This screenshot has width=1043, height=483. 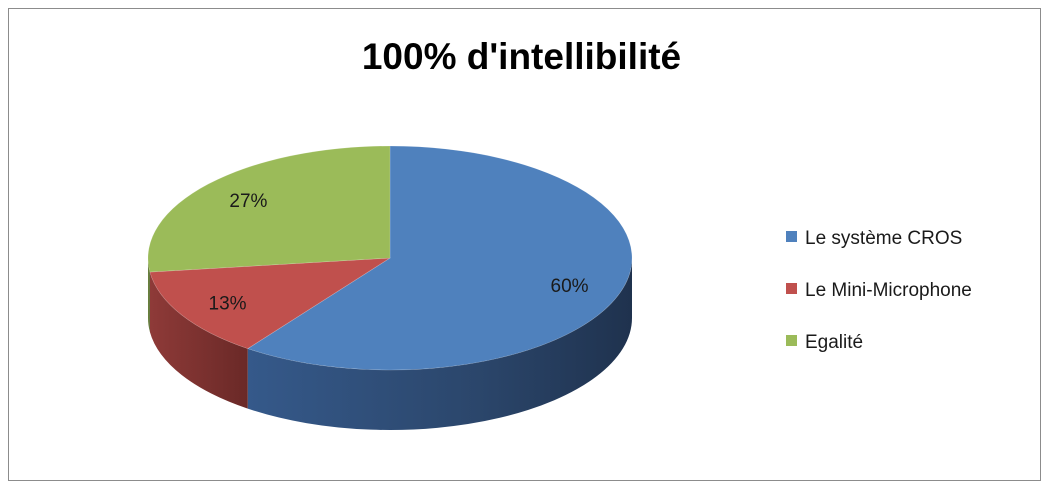 I want to click on legend-item-mini-microphone: Le Mini-Microphone, so click(x=879, y=293).